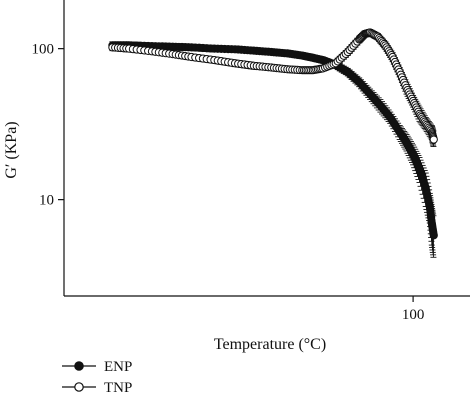  Describe the element at coordinates (413, 315) in the screenshot. I see `x-tick-label: 100` at that location.